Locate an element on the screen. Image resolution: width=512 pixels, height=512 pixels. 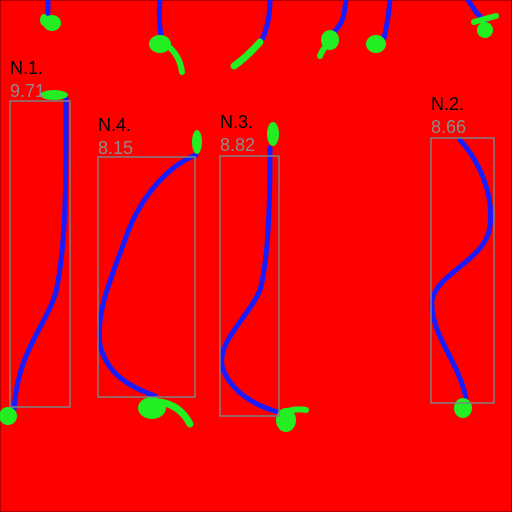
bbox-n4 is located at coordinates (146, 277).